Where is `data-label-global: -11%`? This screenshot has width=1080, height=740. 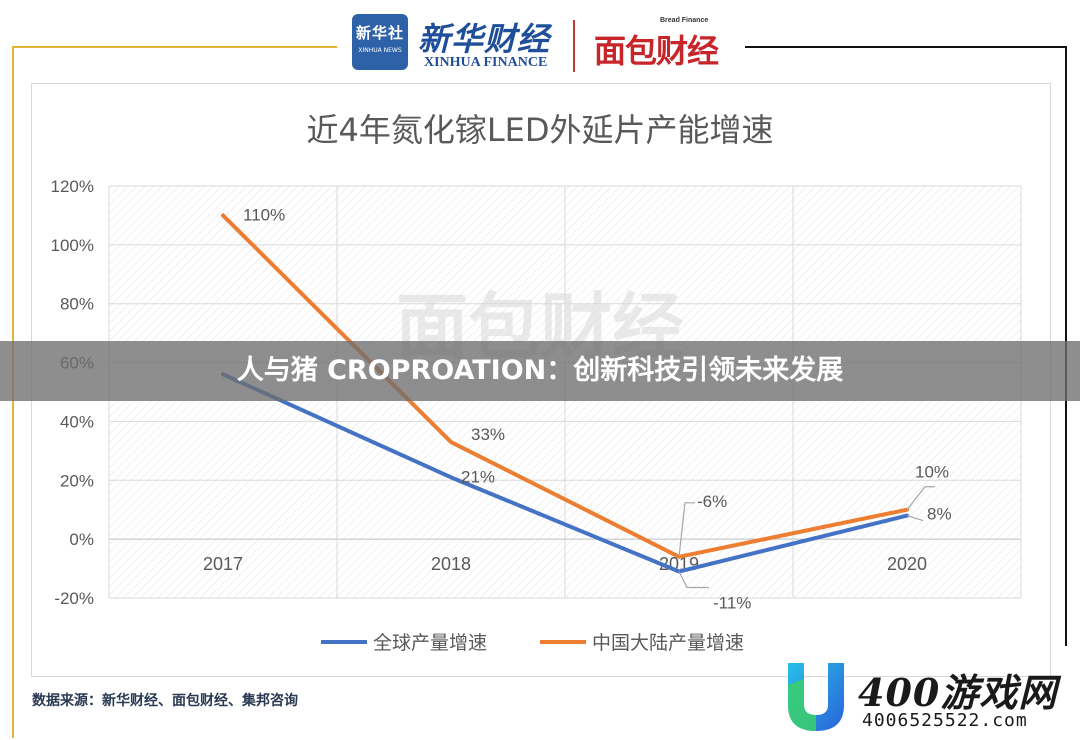 data-label-global: -11% is located at coordinates (732, 603).